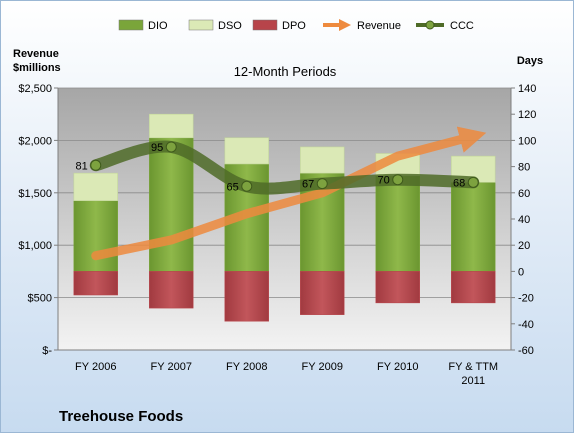 This screenshot has height=433, width=574. Describe the element at coordinates (397, 367) in the screenshot. I see `x-tick-label: FY 2010` at that location.